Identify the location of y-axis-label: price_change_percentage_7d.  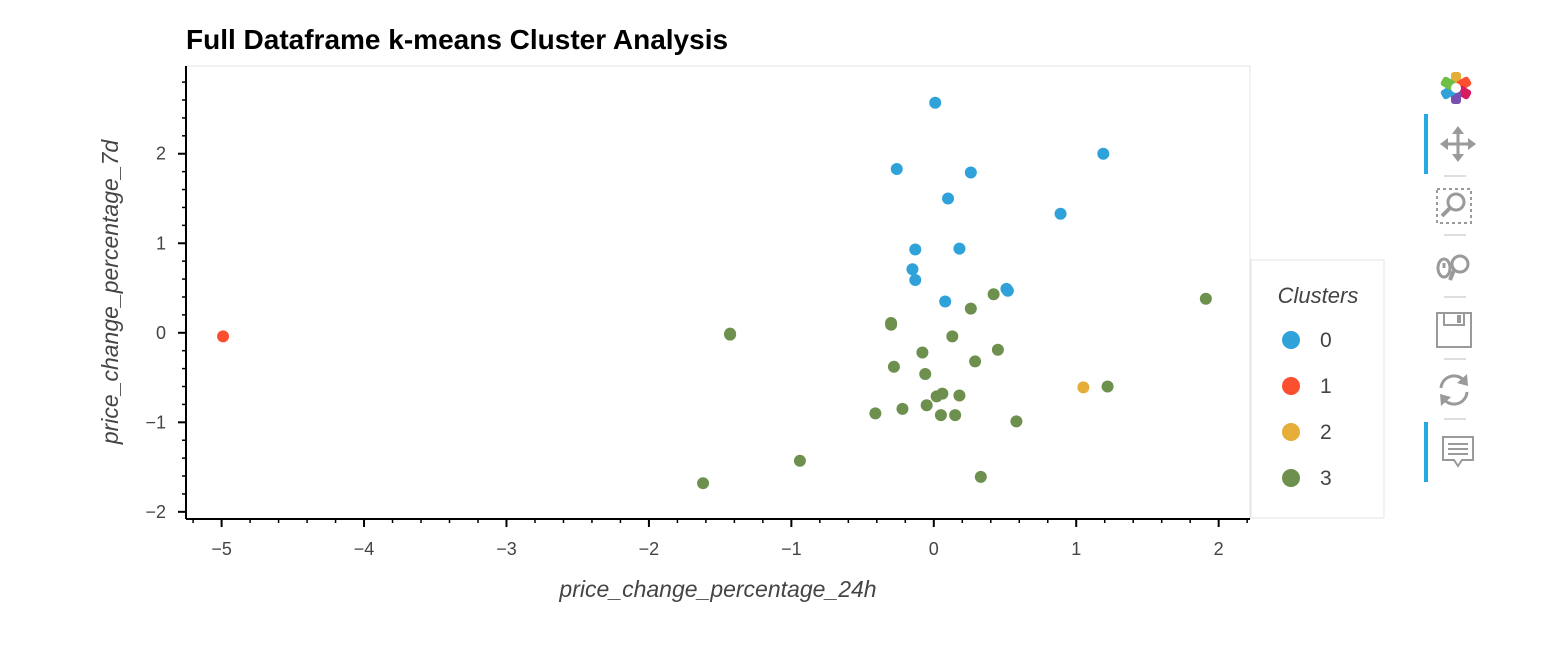
(110, 292).